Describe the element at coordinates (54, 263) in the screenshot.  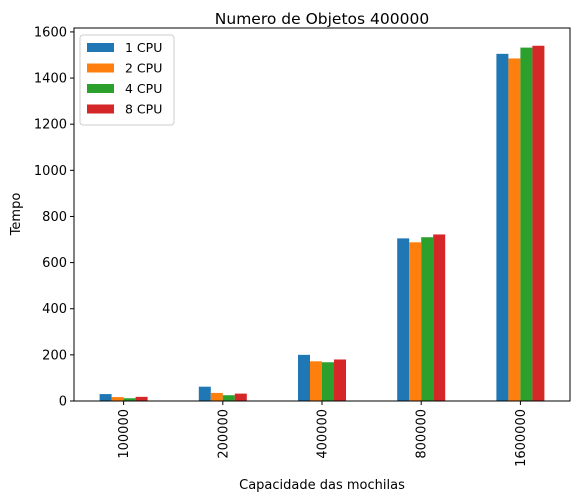
I see `y-tick-label: 600` at that location.